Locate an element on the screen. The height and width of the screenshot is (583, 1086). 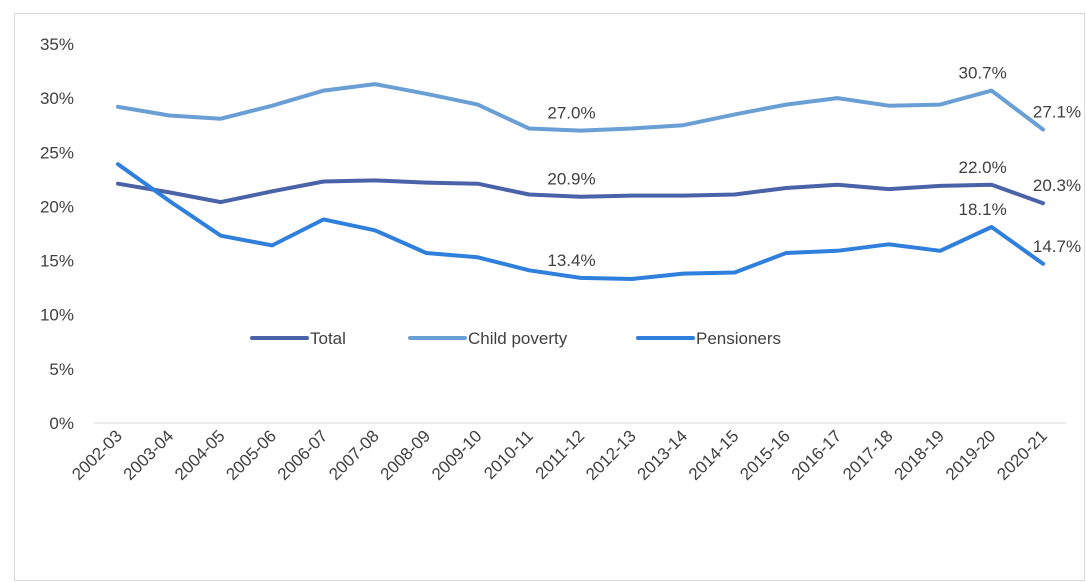
y-tick-label: 0% is located at coordinates (61, 423).